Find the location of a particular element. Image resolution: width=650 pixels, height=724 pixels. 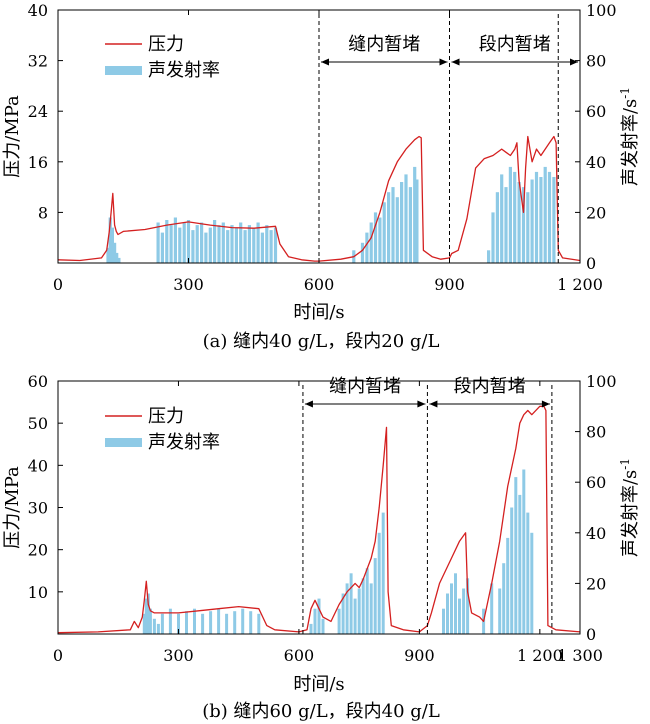

y-right-label-main: 声发射率/s is located at coordinates (630, 142).